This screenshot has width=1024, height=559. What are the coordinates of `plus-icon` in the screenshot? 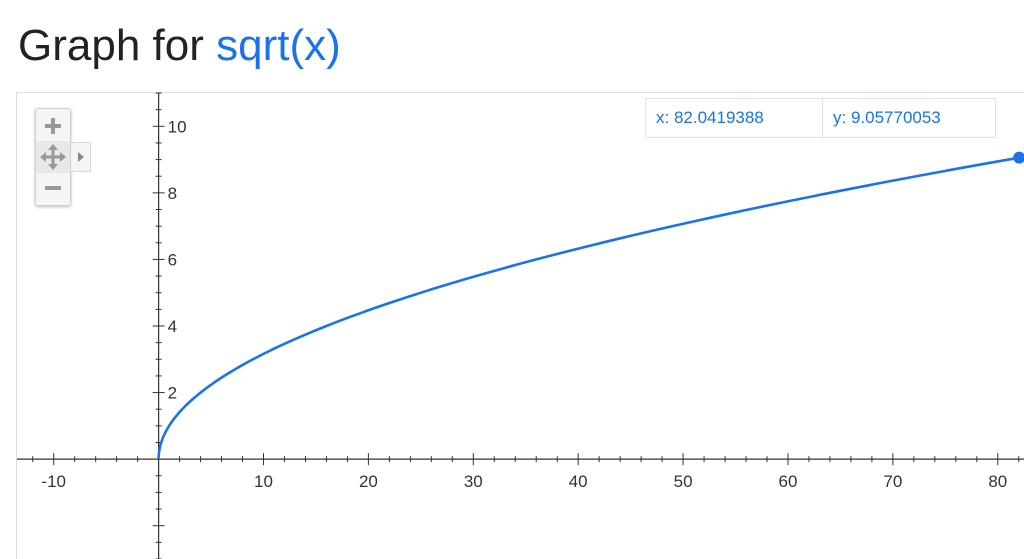 It's located at (53, 126).